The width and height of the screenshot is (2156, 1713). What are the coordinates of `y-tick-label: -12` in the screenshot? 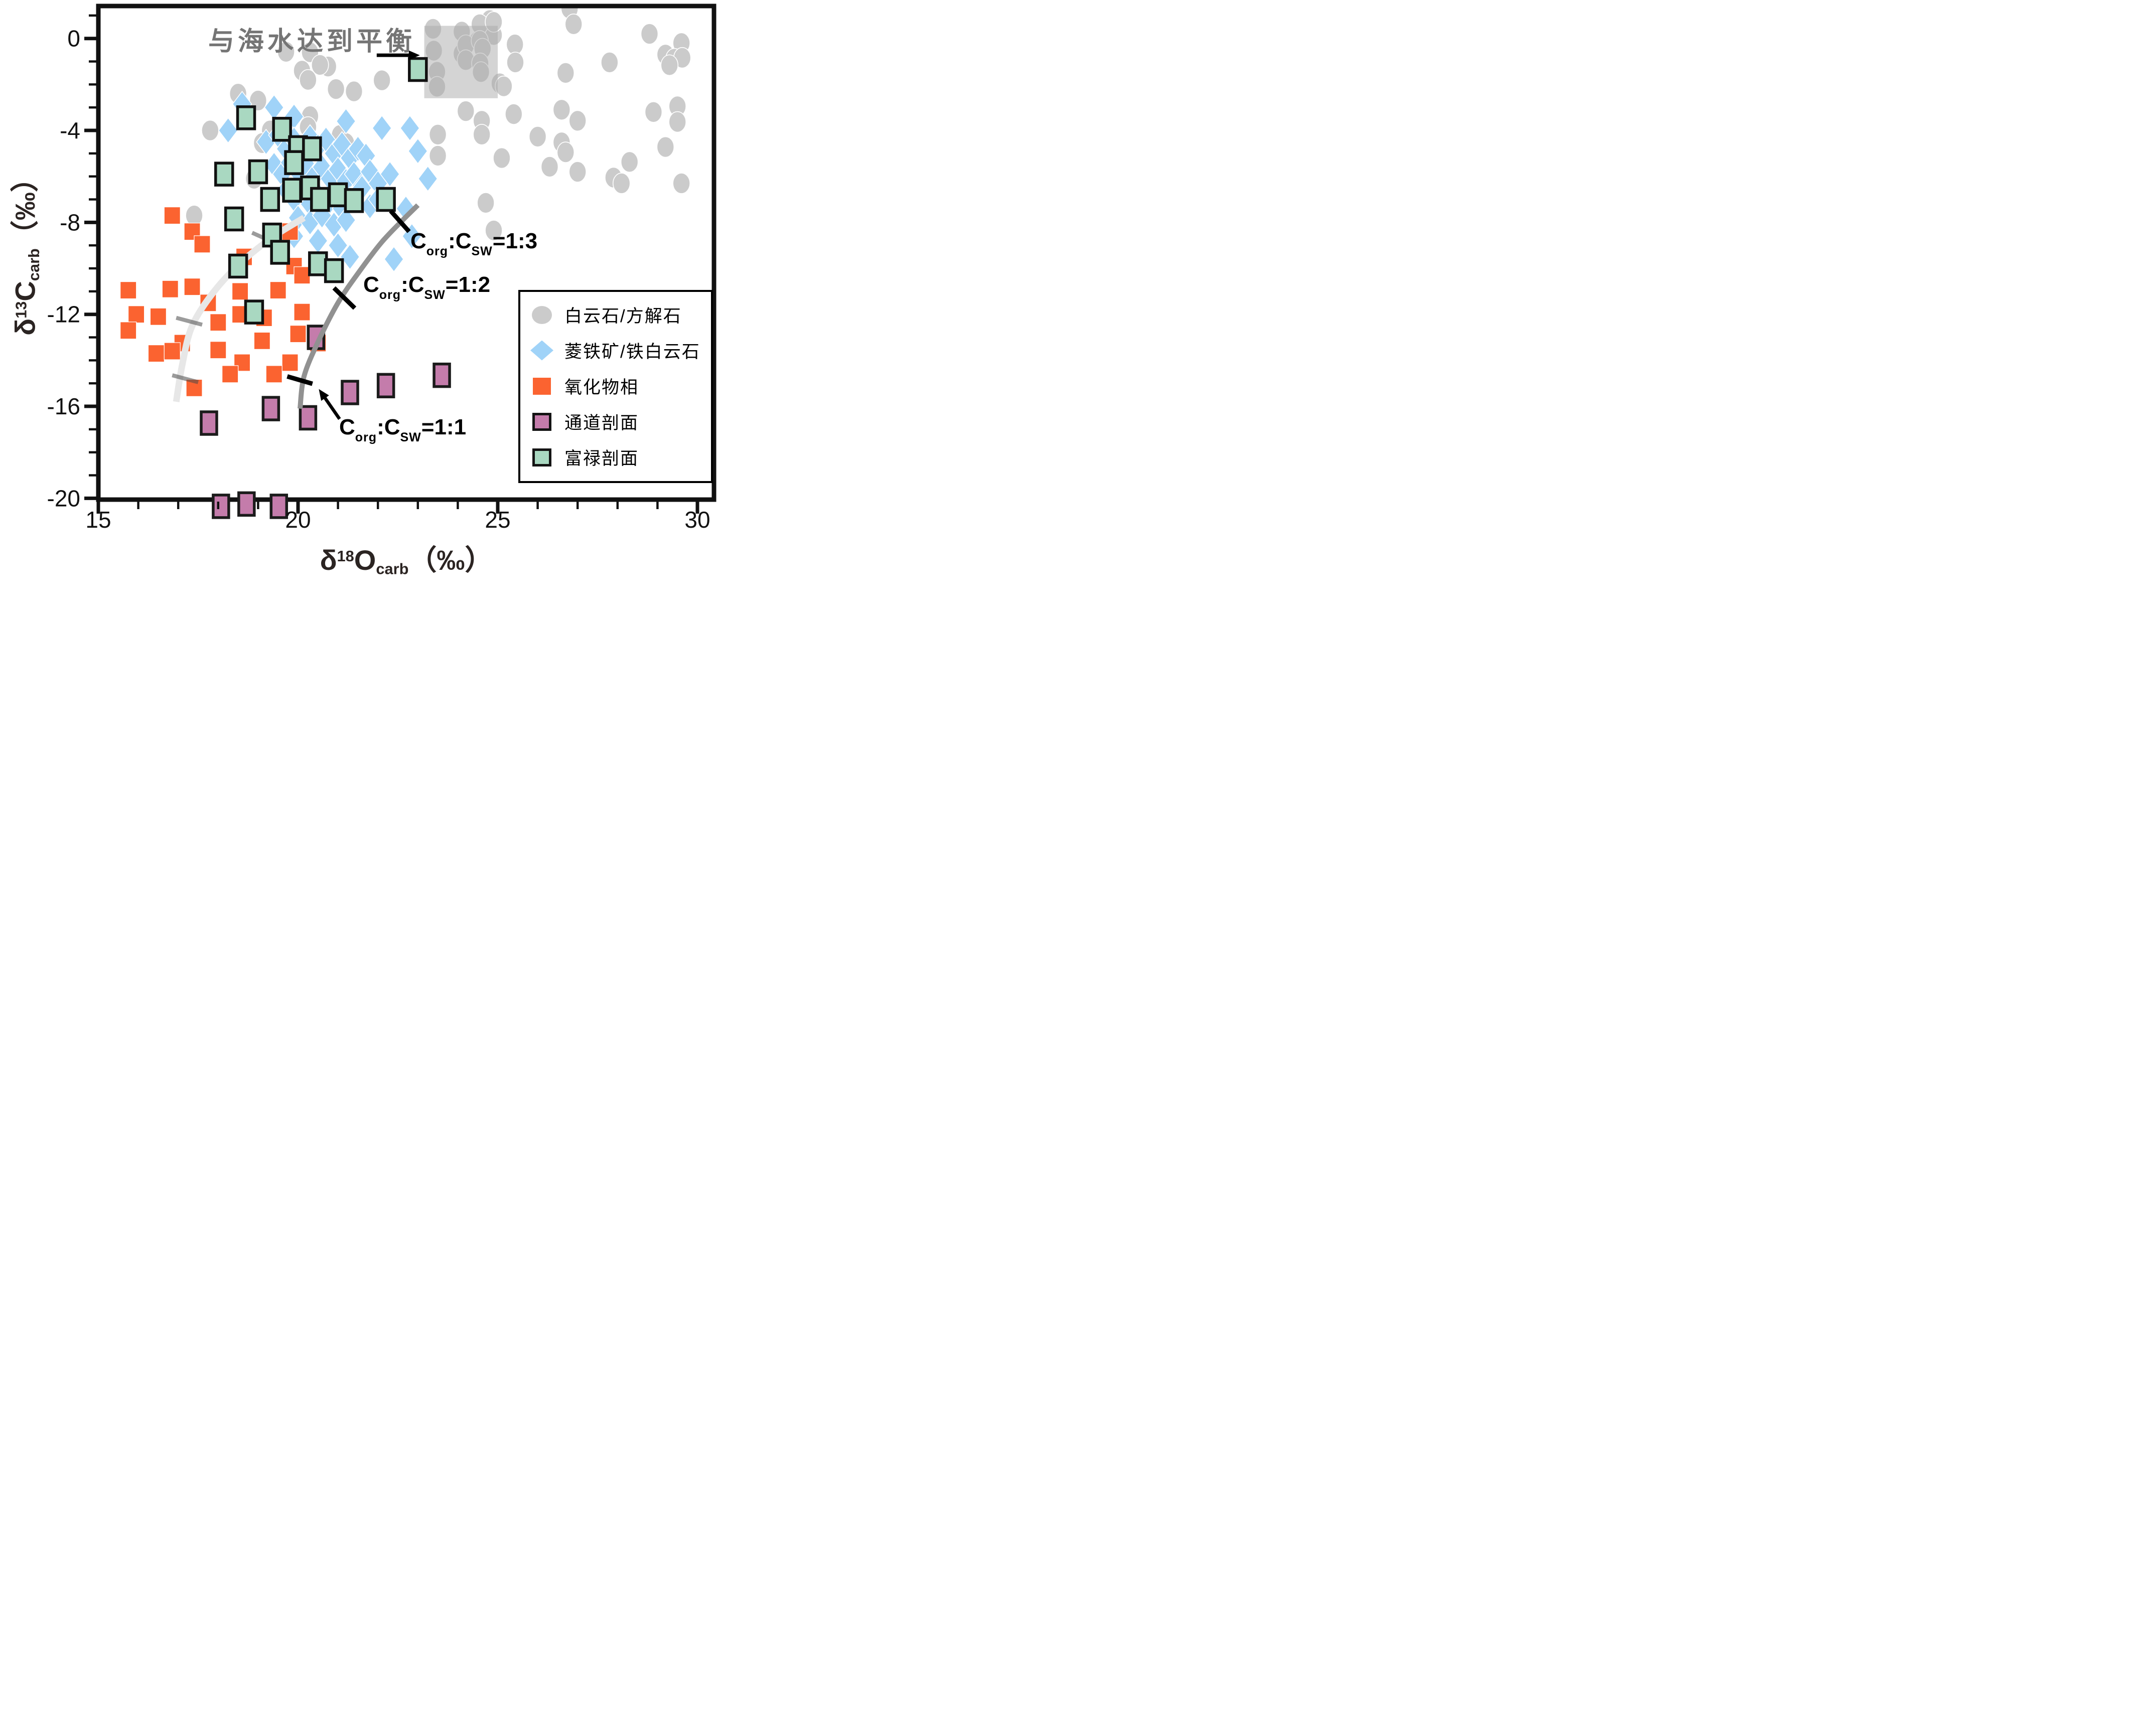 It's located at (63, 314).